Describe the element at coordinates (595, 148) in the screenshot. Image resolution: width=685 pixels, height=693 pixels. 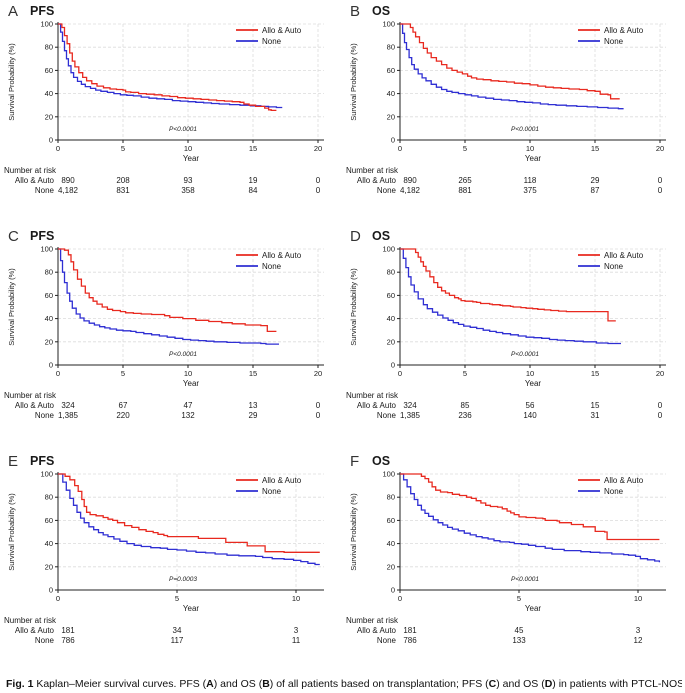
I see `x-tick-label: 15` at that location.